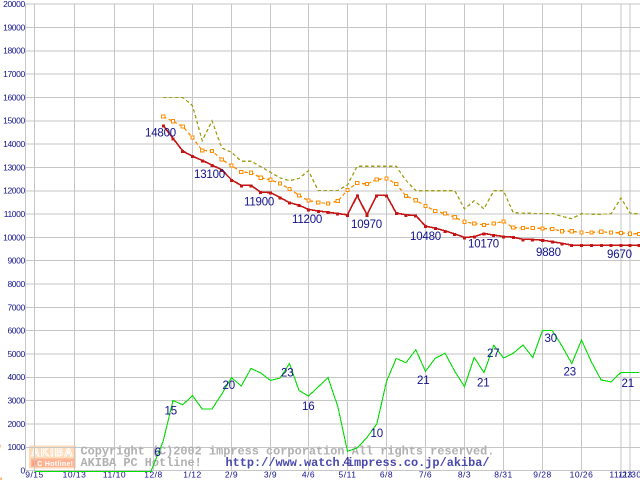 The width and height of the screenshot is (640, 480). Describe the element at coordinates (308, 475) in the screenshot. I see `svg-text: 4/6` at that location.